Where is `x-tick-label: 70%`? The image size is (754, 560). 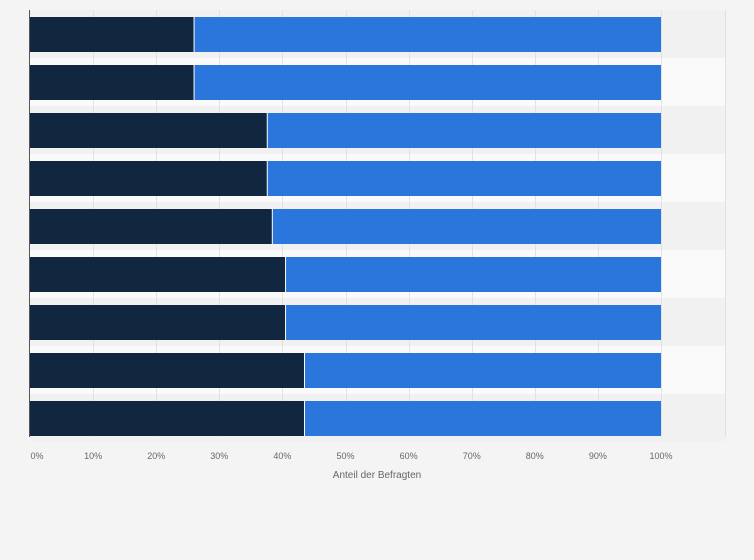
x-tick-label: 70% is located at coordinates (472, 456).